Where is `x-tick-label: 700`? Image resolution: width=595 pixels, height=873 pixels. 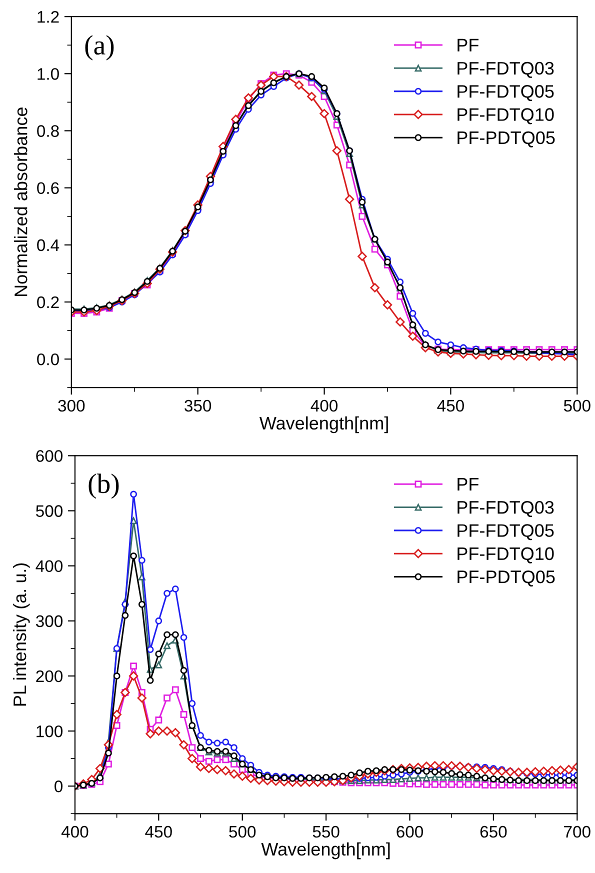
x-tick-label: 700 is located at coordinates (577, 832).